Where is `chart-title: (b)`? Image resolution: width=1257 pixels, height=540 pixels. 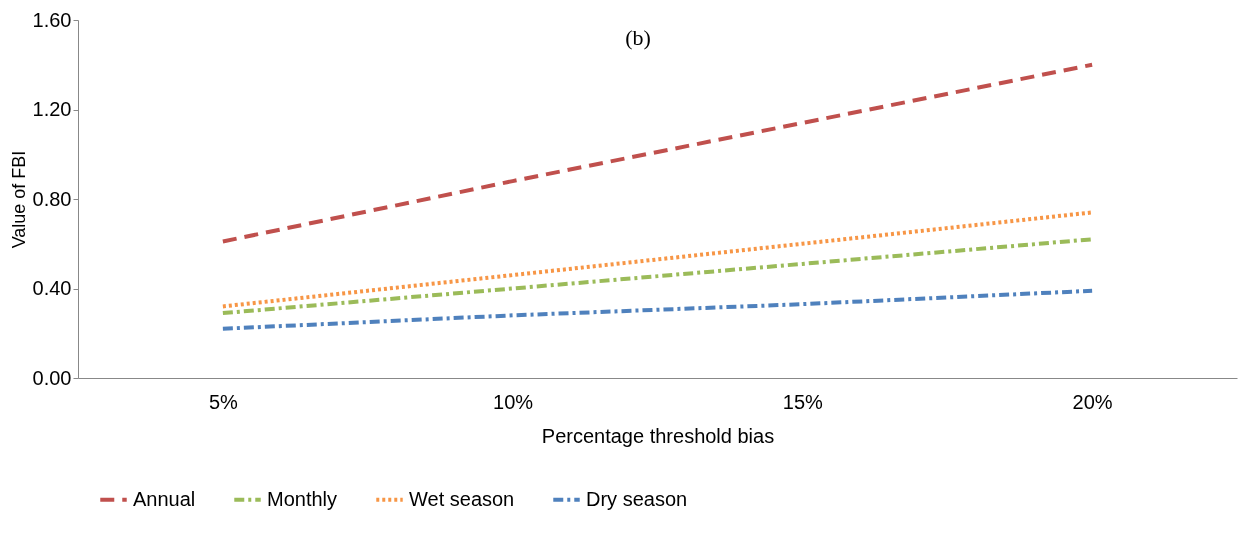 chart-title: (b) is located at coordinates (638, 37).